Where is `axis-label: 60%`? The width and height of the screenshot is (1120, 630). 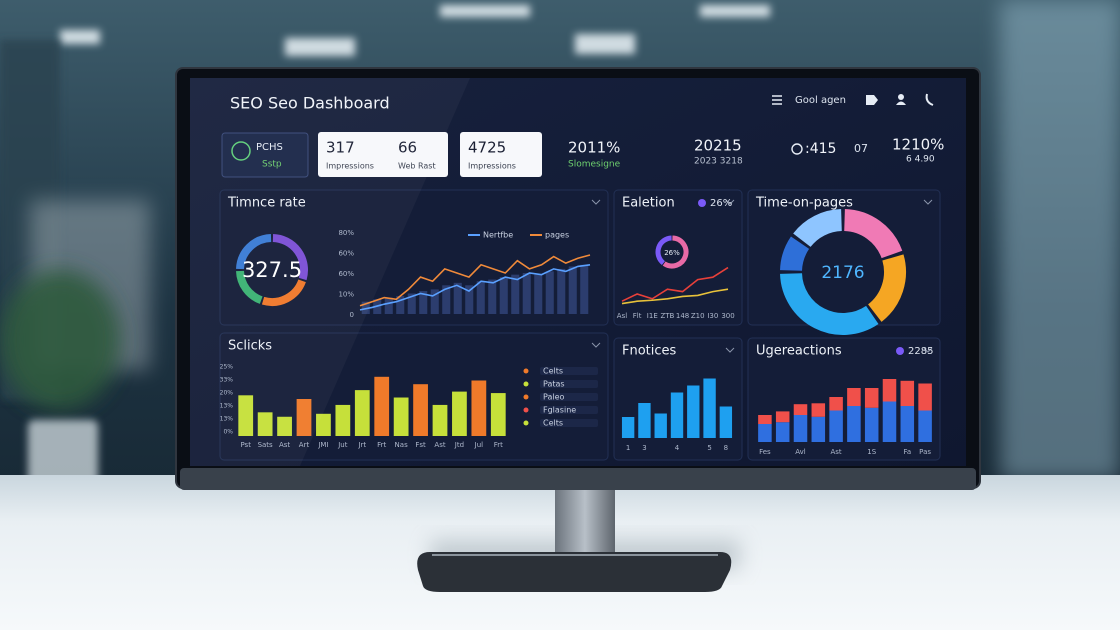 axis-label: 60% is located at coordinates (346, 254).